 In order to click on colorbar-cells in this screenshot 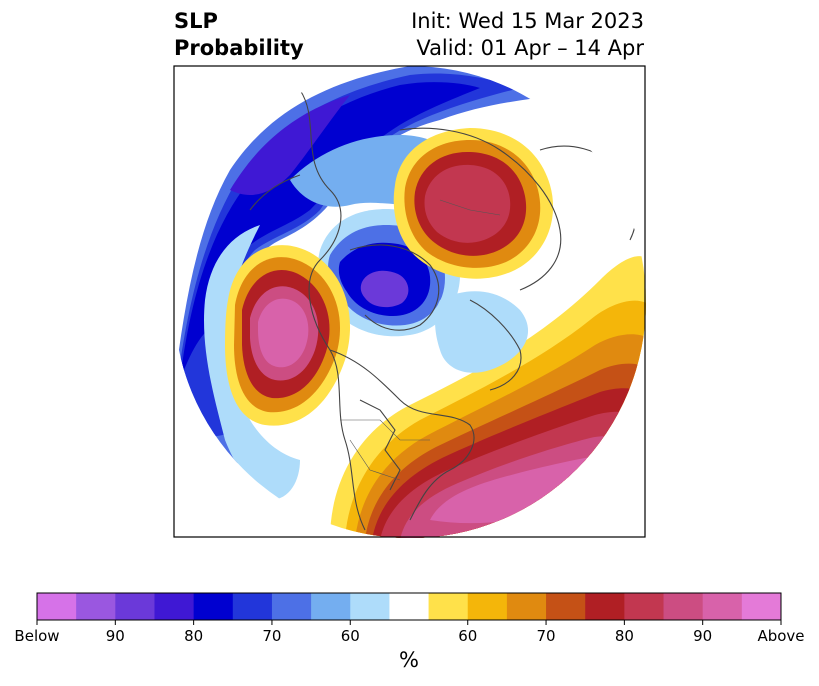, I will do `click(409, 606)`.